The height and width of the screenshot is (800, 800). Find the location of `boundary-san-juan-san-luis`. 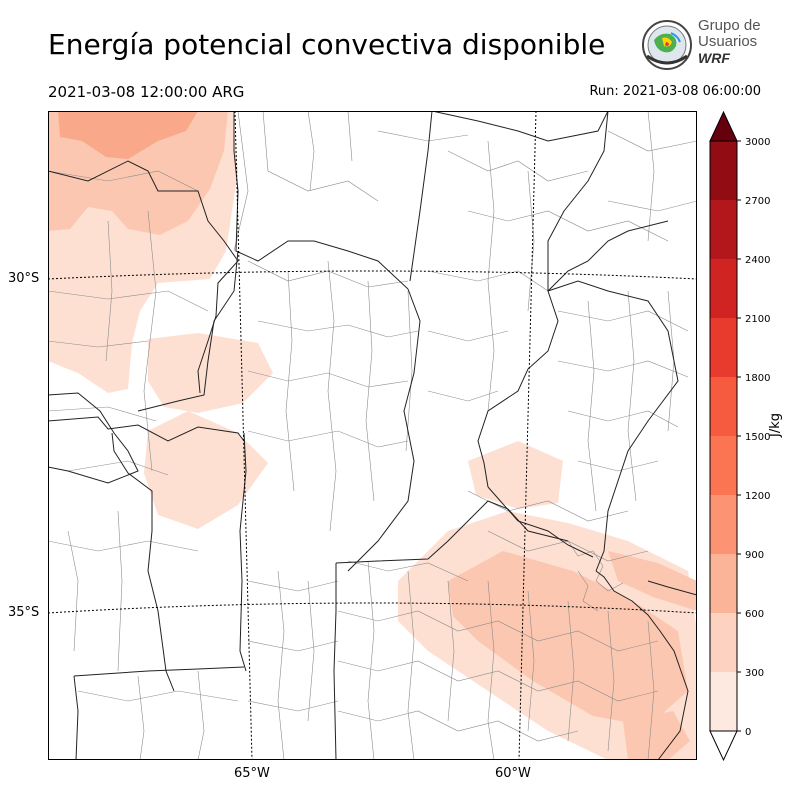

boundary-san-juan-san-luis is located at coordinates (146, 429).